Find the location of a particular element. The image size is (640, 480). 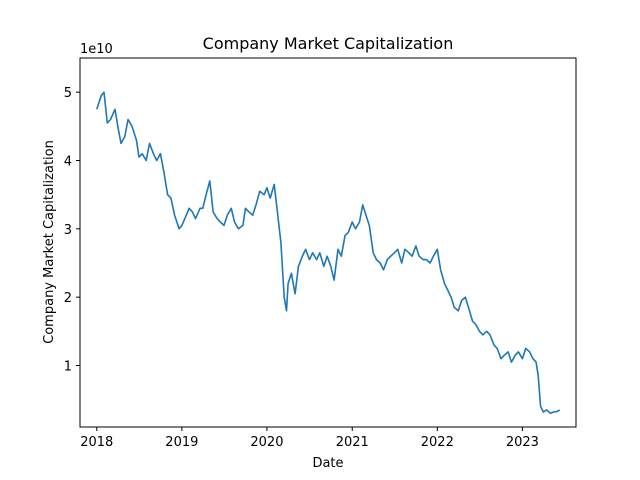

x-tick-label: 2023 is located at coordinates (522, 442).